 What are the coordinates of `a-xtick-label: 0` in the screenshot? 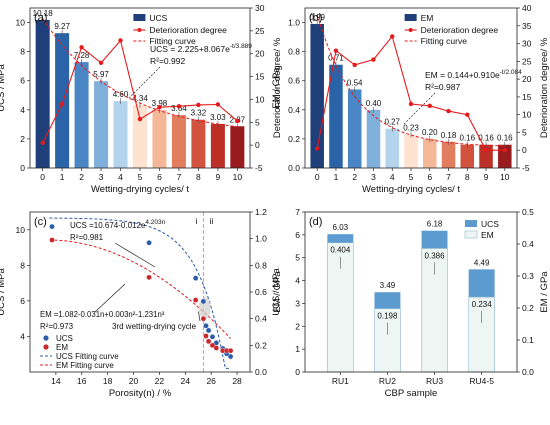 It's located at (42, 177).